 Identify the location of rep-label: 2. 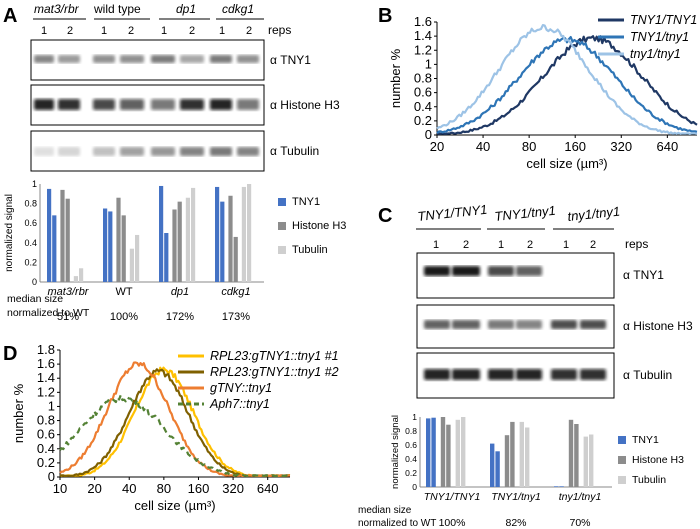
(530, 245).